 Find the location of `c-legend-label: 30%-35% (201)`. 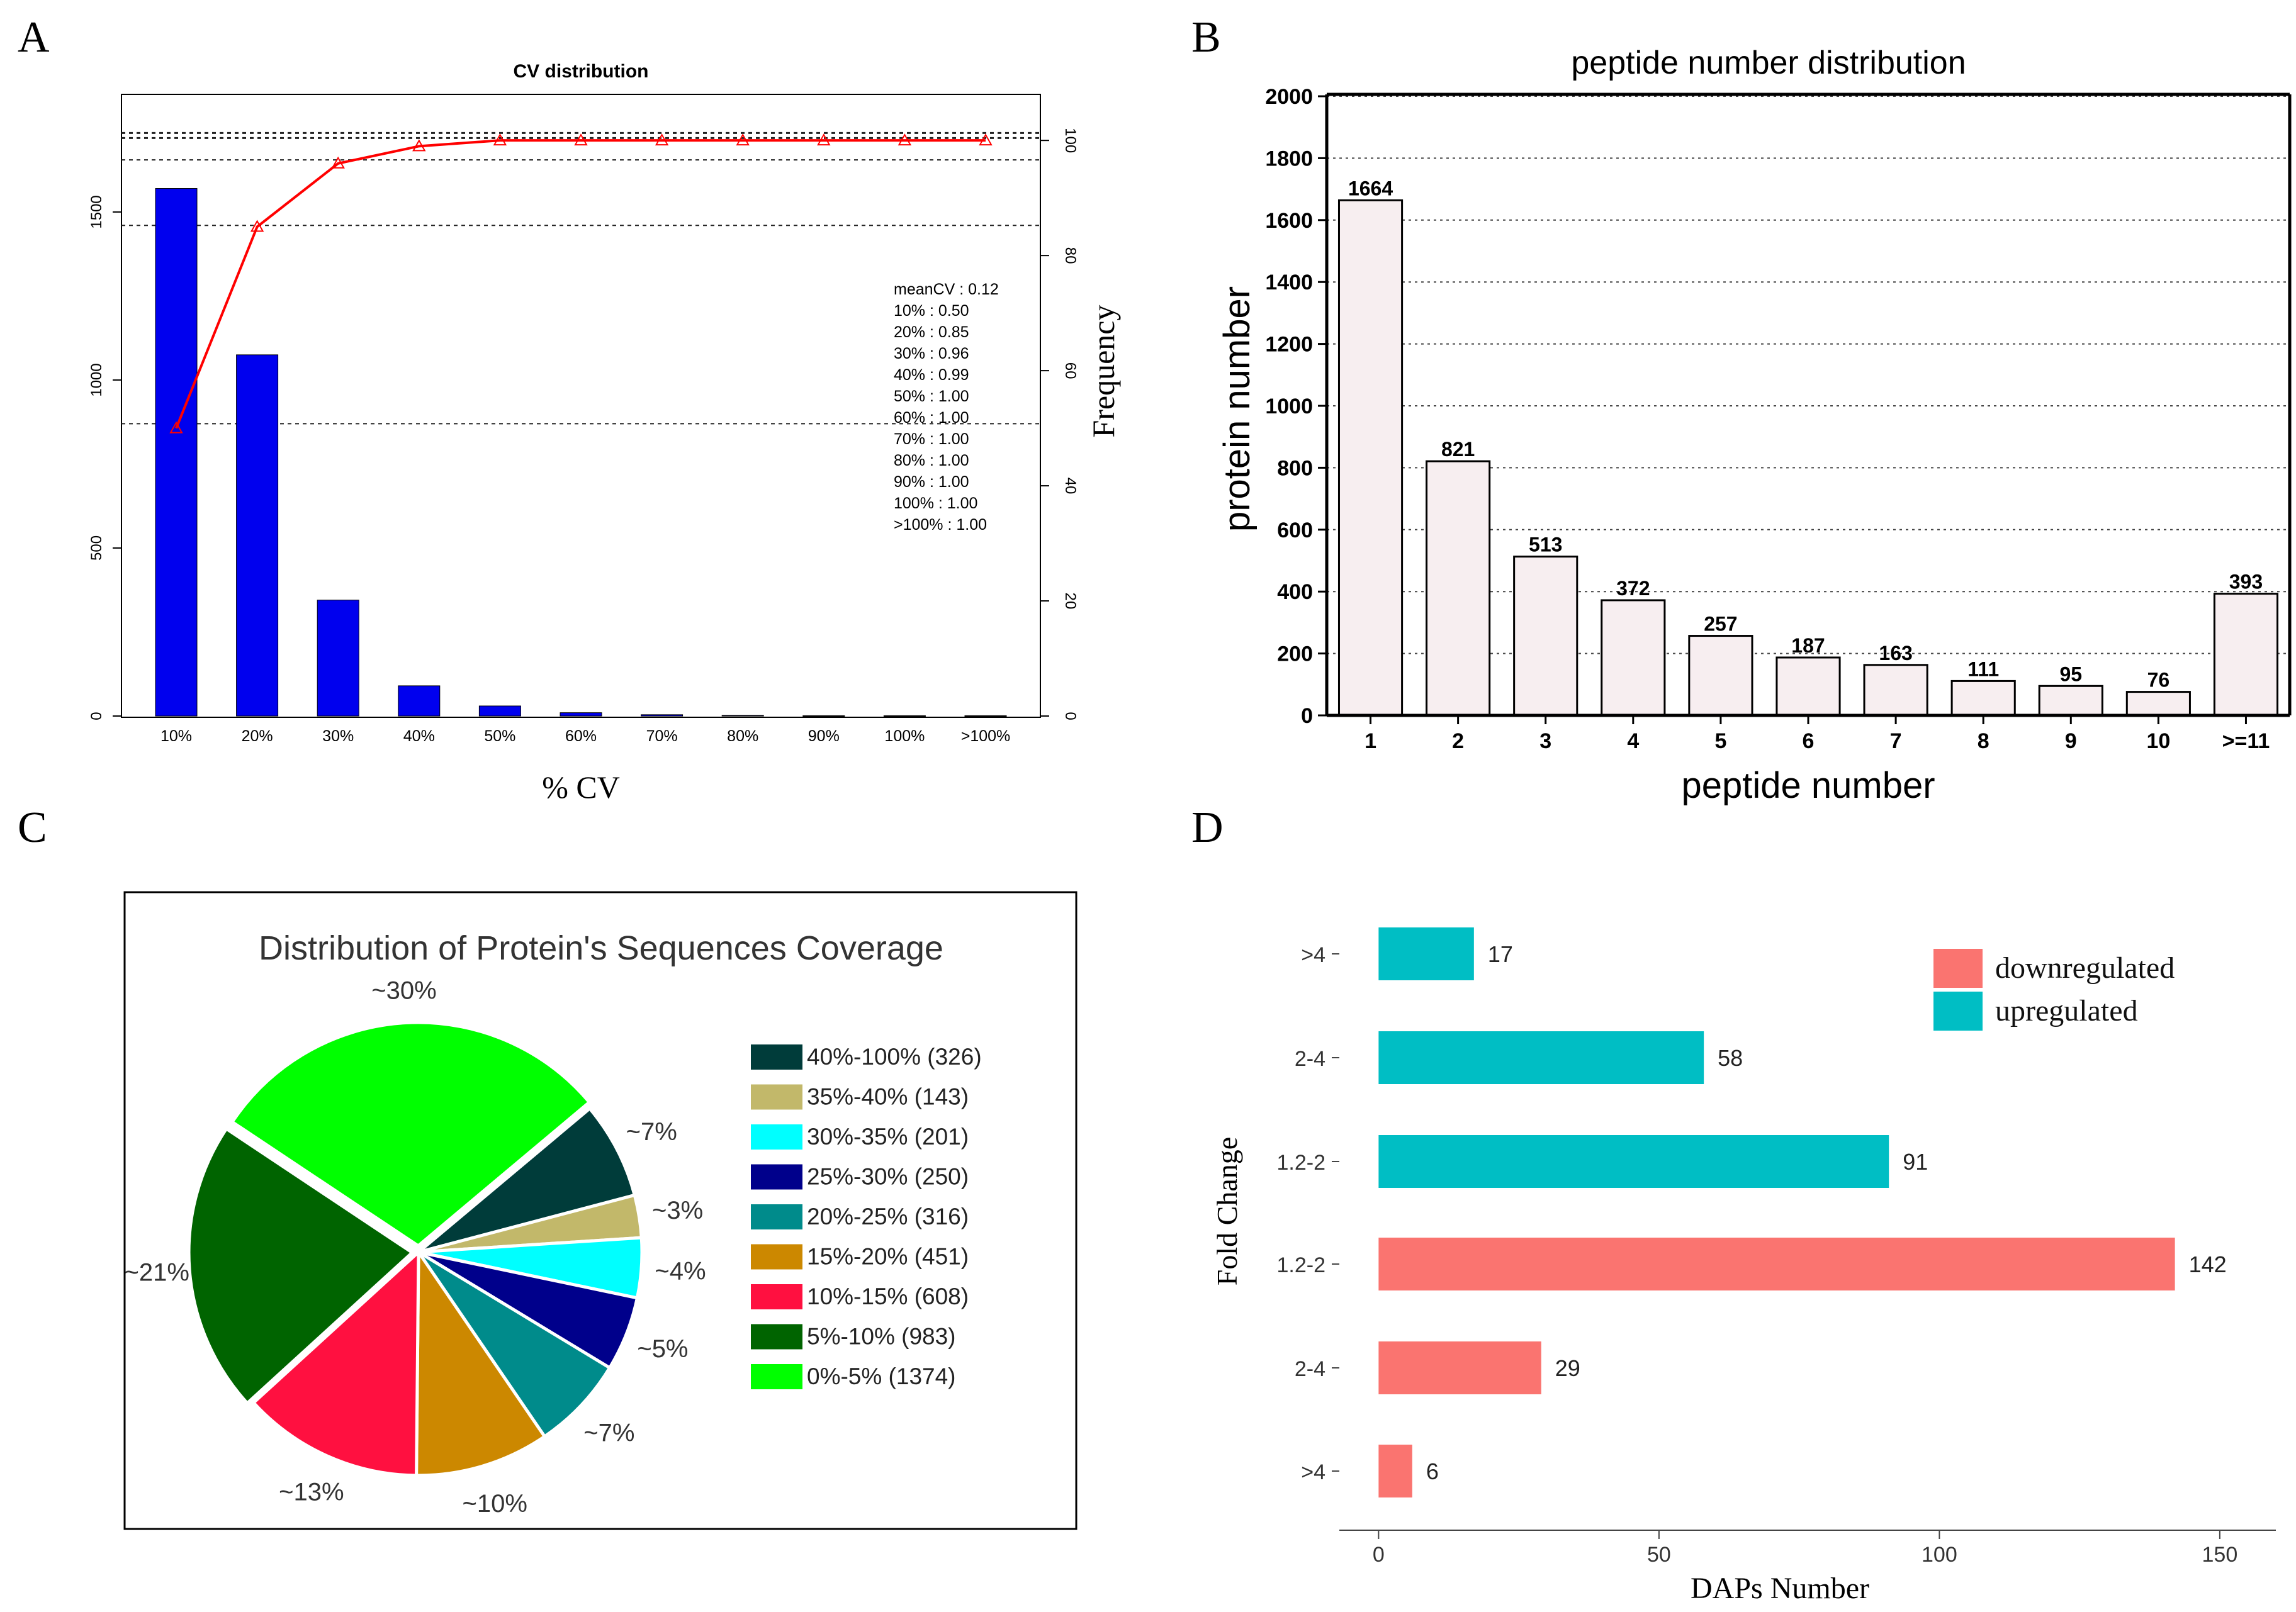

c-legend-label: 30%-35% (201) is located at coordinates (888, 1137).